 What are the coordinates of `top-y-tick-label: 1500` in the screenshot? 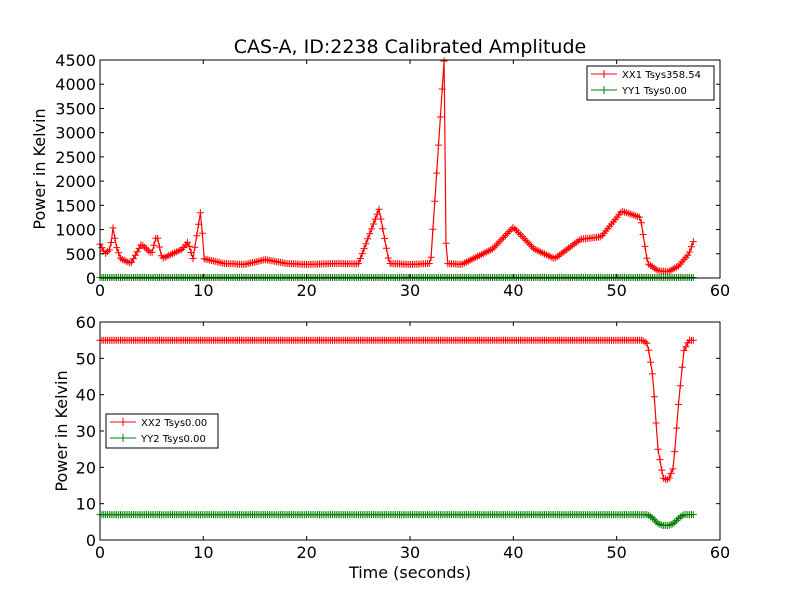 It's located at (75, 205).